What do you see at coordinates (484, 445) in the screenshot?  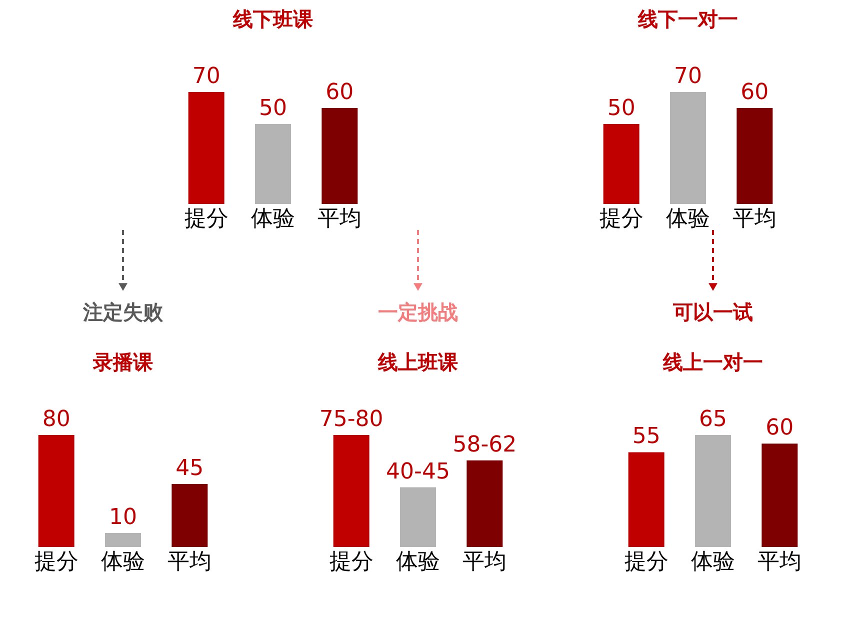 I see `data-label: 58-62` at bounding box center [484, 445].